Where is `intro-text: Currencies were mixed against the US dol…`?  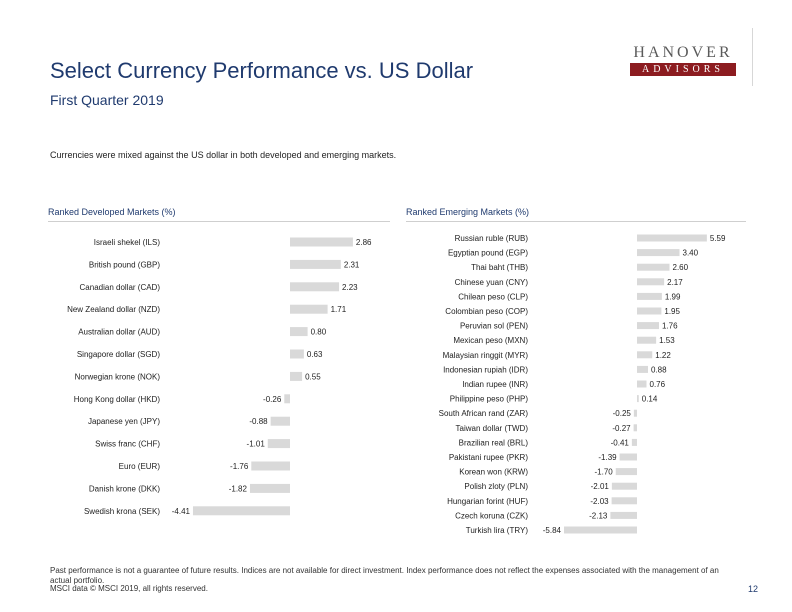
intro-text: Currencies were mixed against the US dol… is located at coordinates (223, 155).